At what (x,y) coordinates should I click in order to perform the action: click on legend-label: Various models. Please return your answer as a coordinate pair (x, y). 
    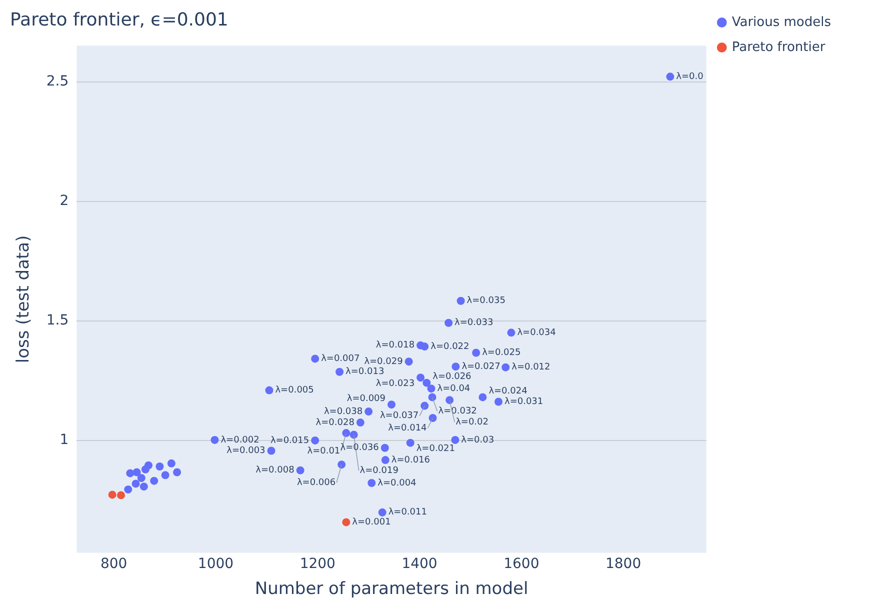
    Looking at the image, I should click on (782, 22).